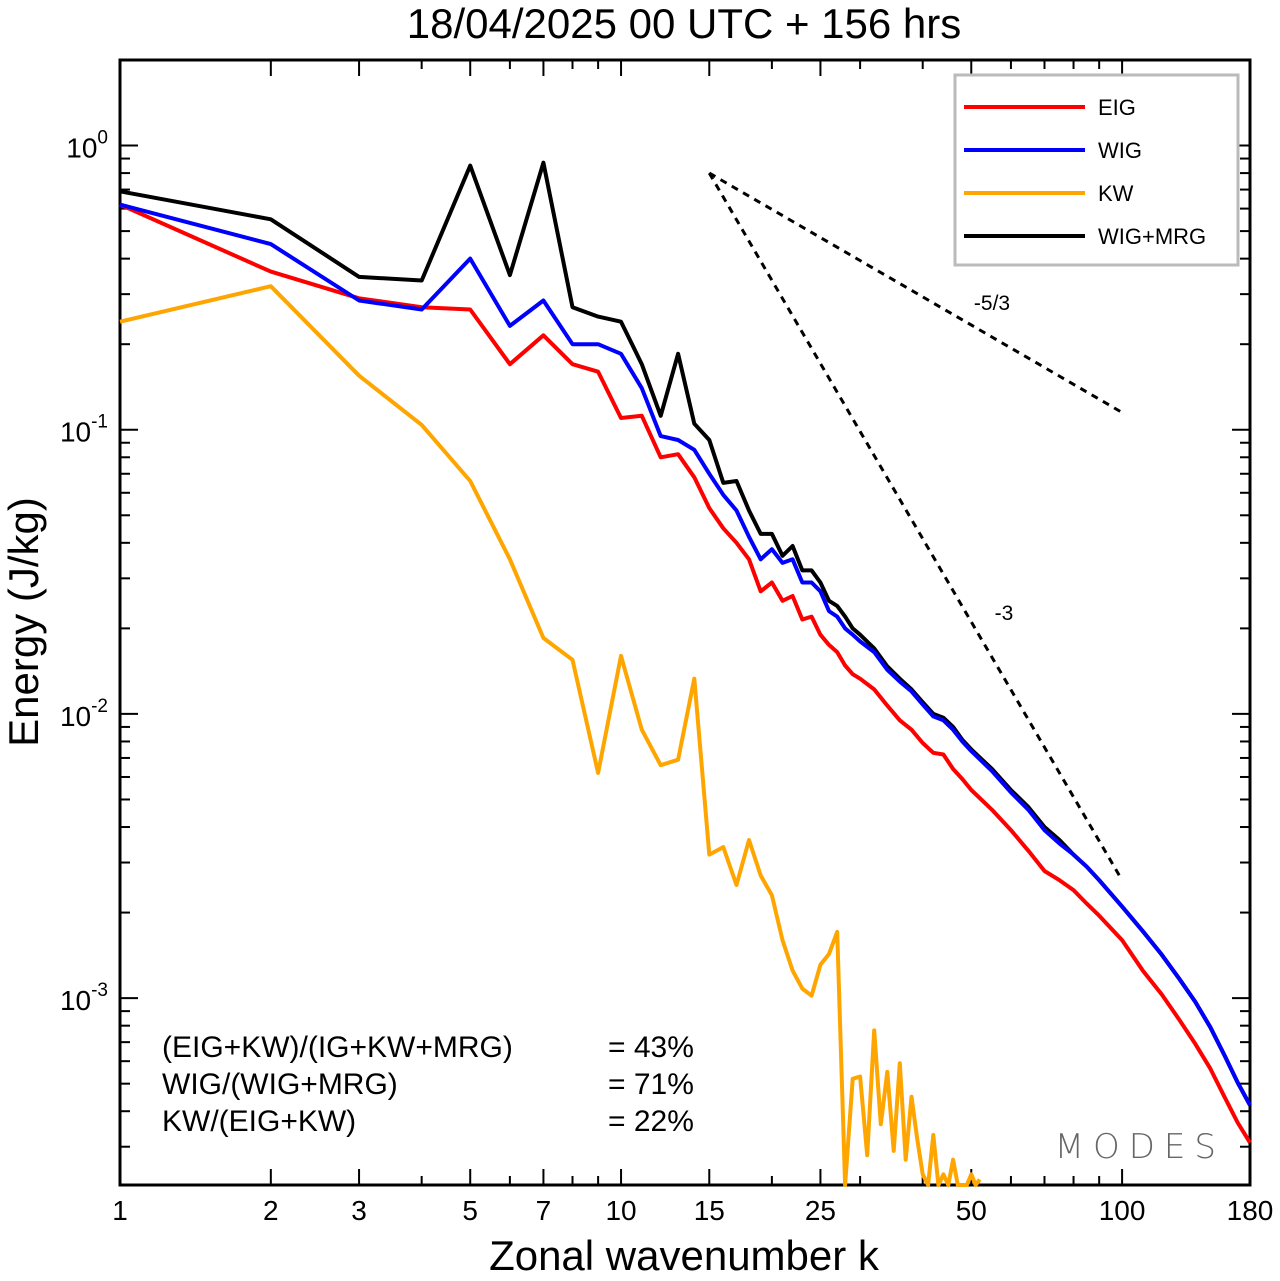 This screenshot has height=1281, width=1280. What do you see at coordinates (271, 1210) in the screenshot?
I see `x-tick-label: 2` at bounding box center [271, 1210].